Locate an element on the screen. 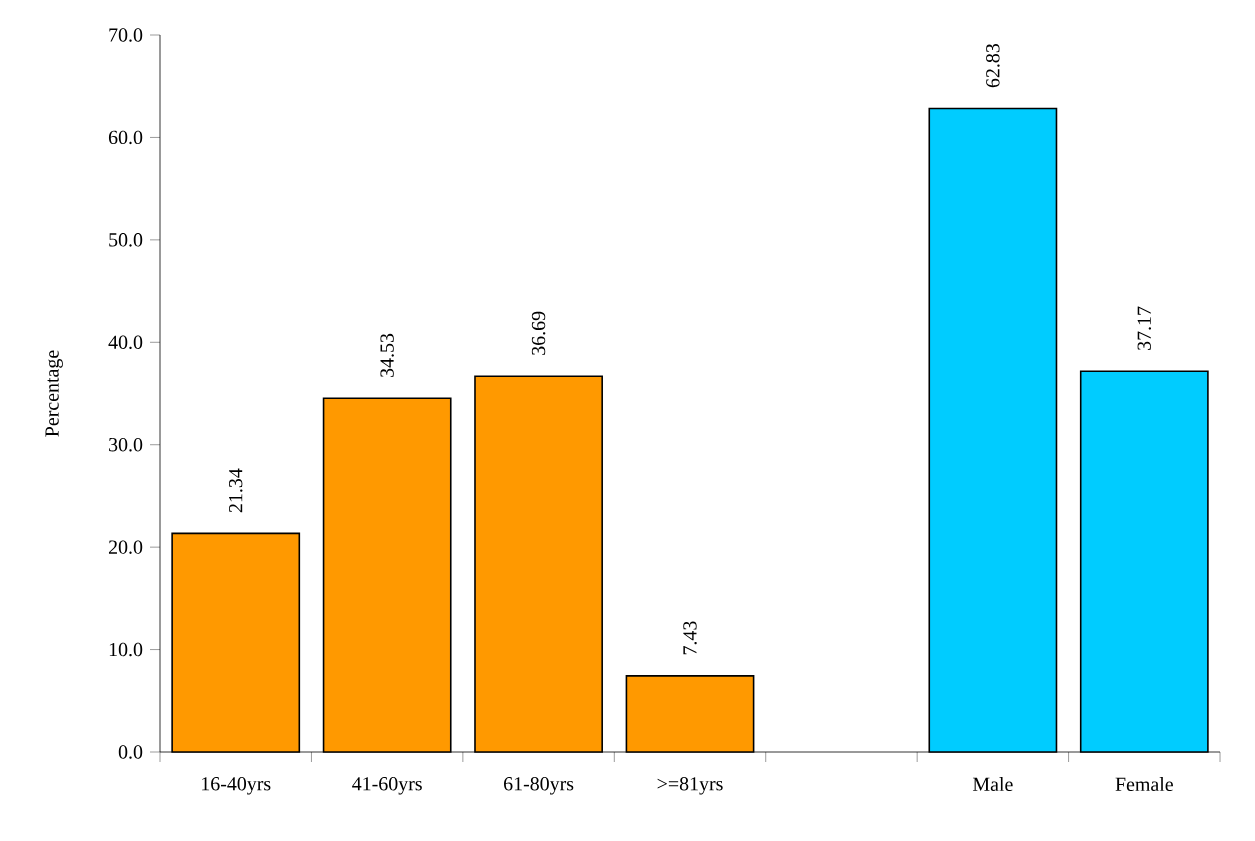 Image resolution: width=1255 pixels, height=841 pixels. data-label: 7.43 is located at coordinates (690, 638).